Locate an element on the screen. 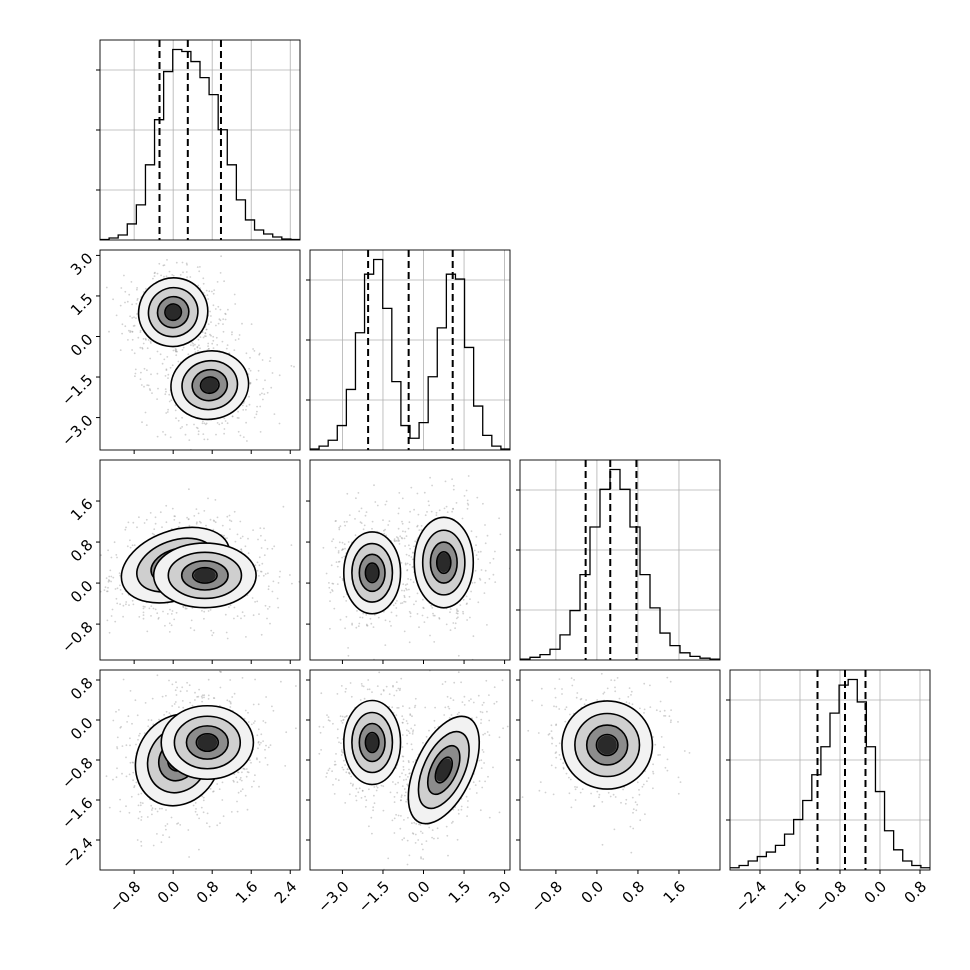 The width and height of the screenshot is (970, 970). x-tick-label-2-1: 0.0 is located at coordinates (593, 893).